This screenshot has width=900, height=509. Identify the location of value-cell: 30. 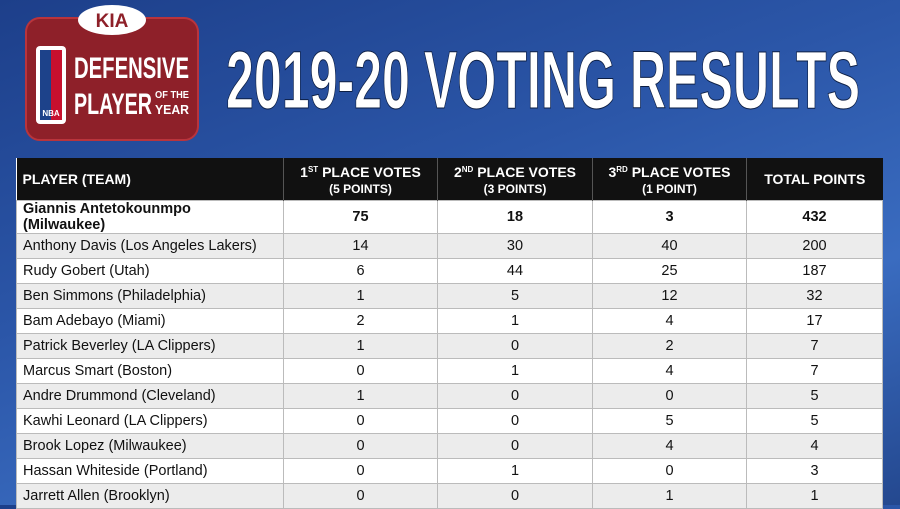
(515, 246).